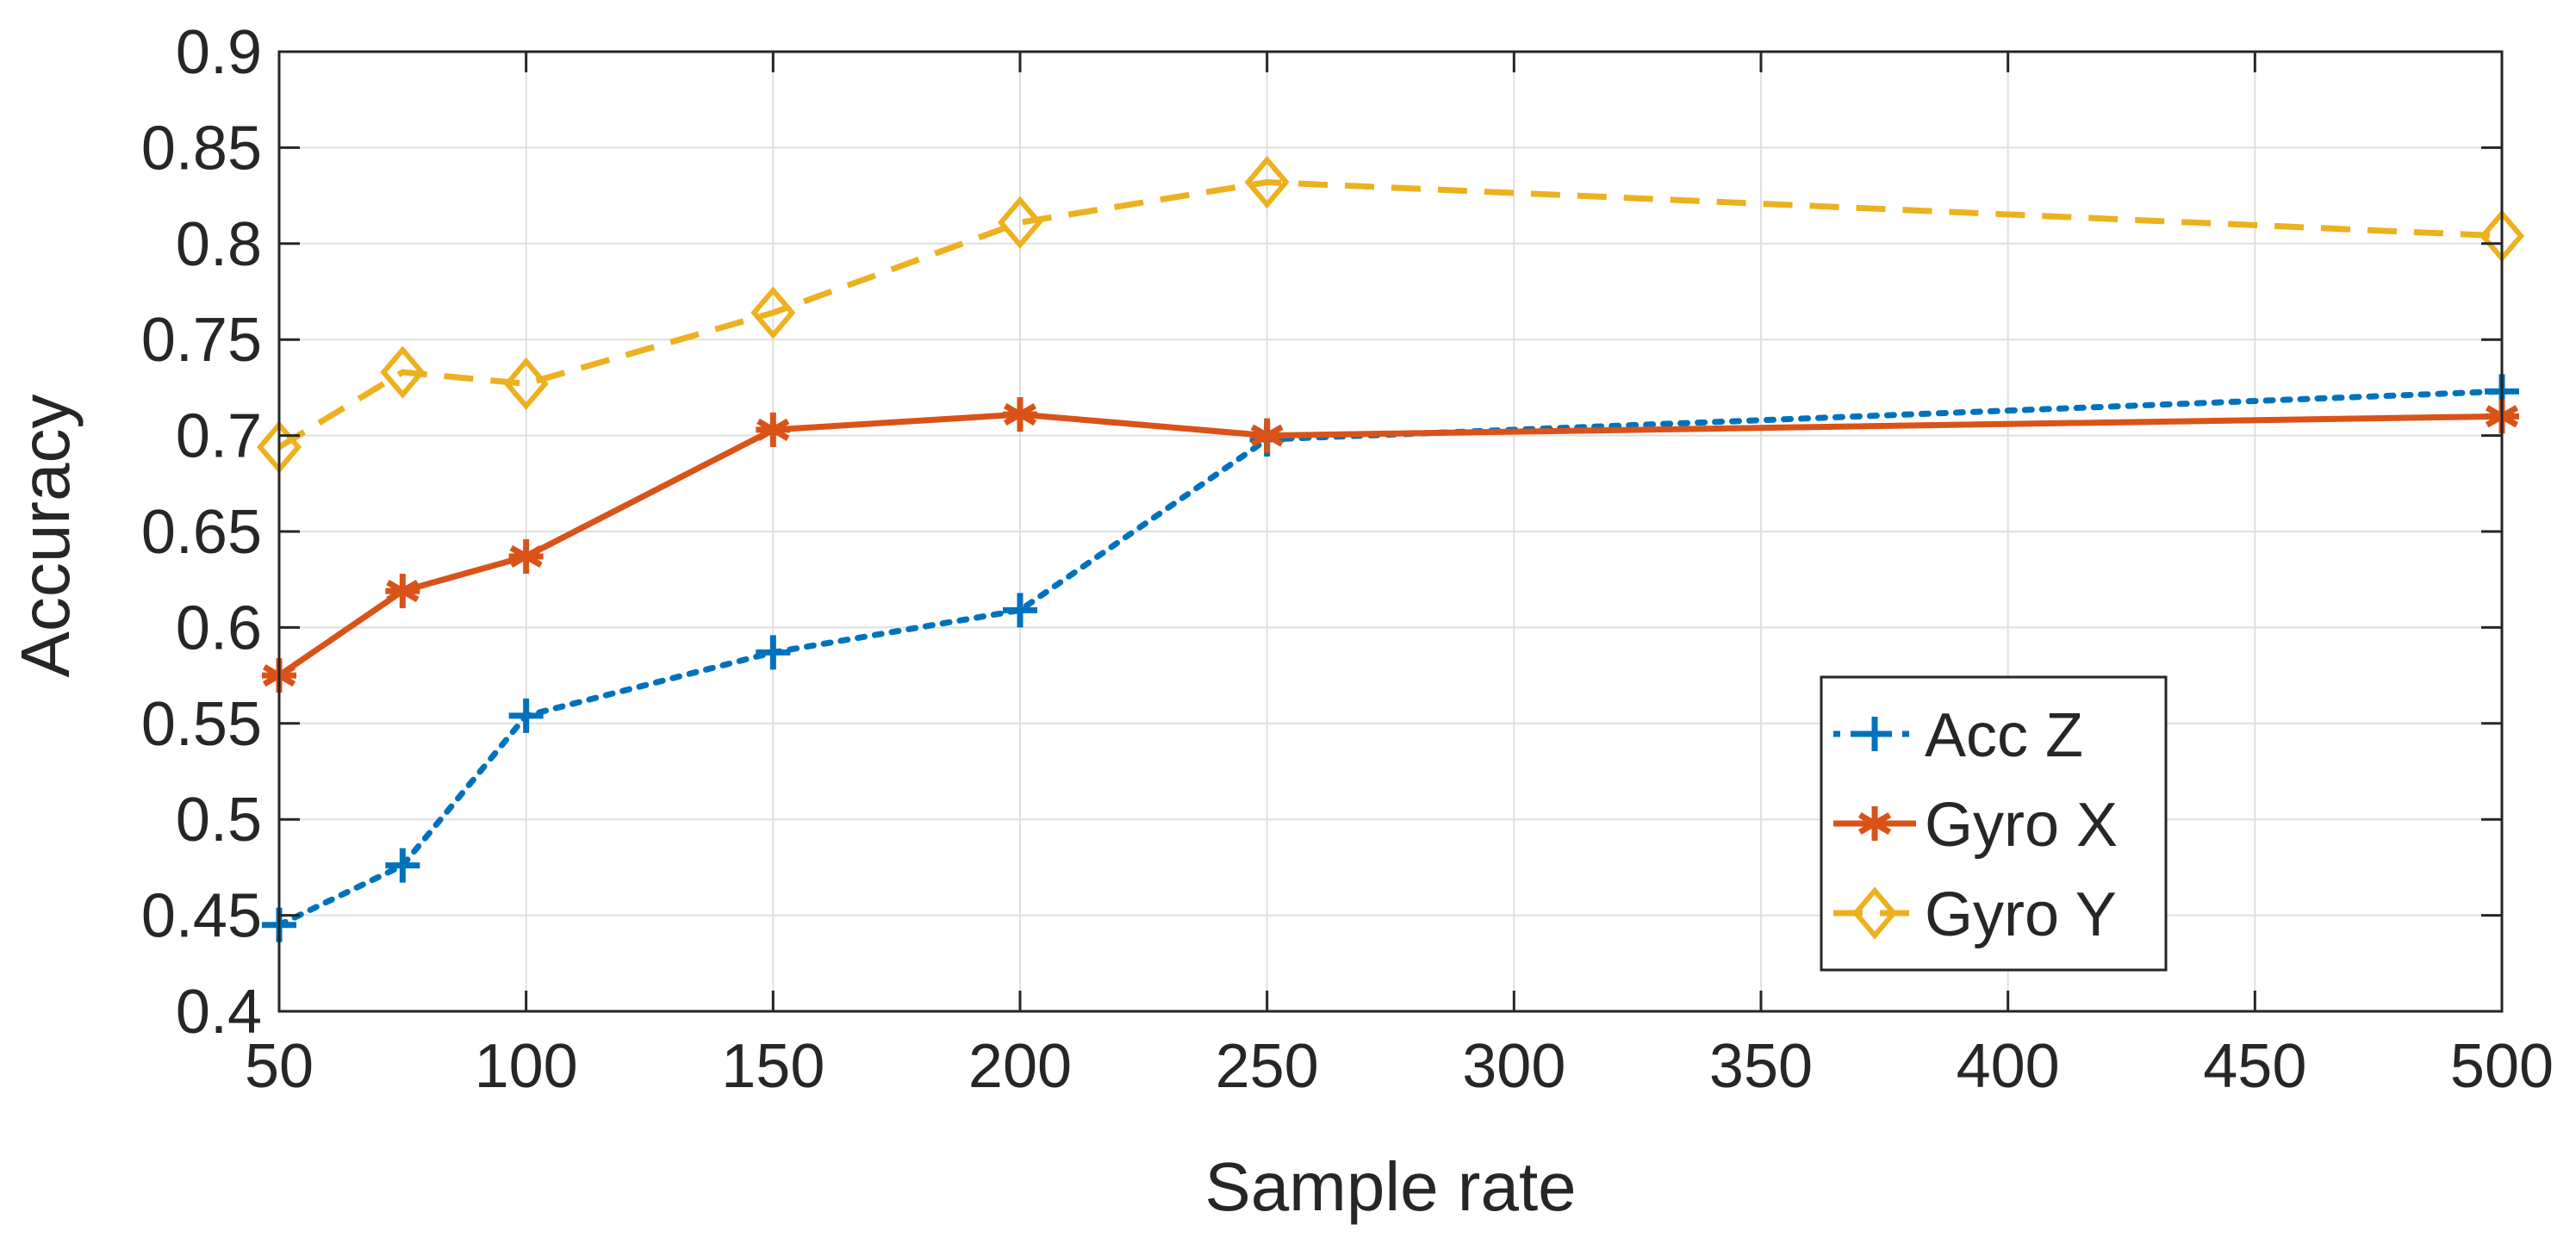 The width and height of the screenshot is (2576, 1237). What do you see at coordinates (202, 149) in the screenshot?
I see `y-tick-label: 0.85` at bounding box center [202, 149].